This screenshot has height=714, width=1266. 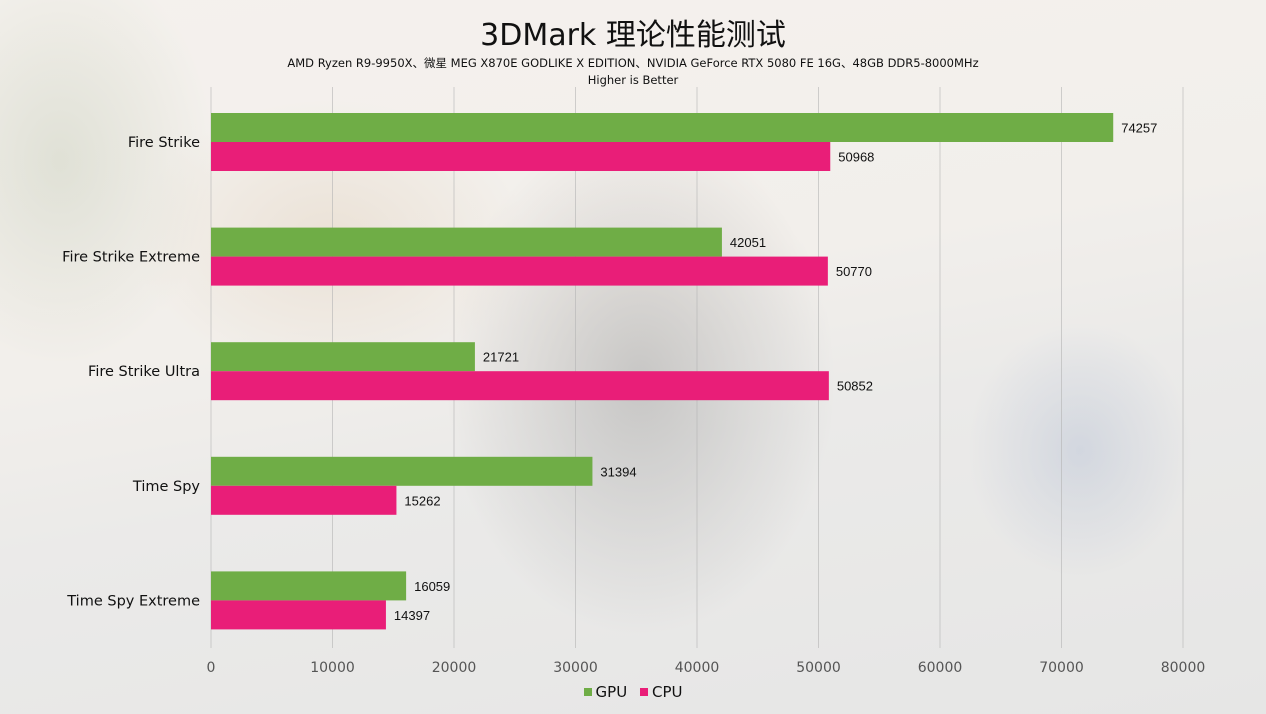 I want to click on data-label-cpu: 50968, so click(x=856, y=157).